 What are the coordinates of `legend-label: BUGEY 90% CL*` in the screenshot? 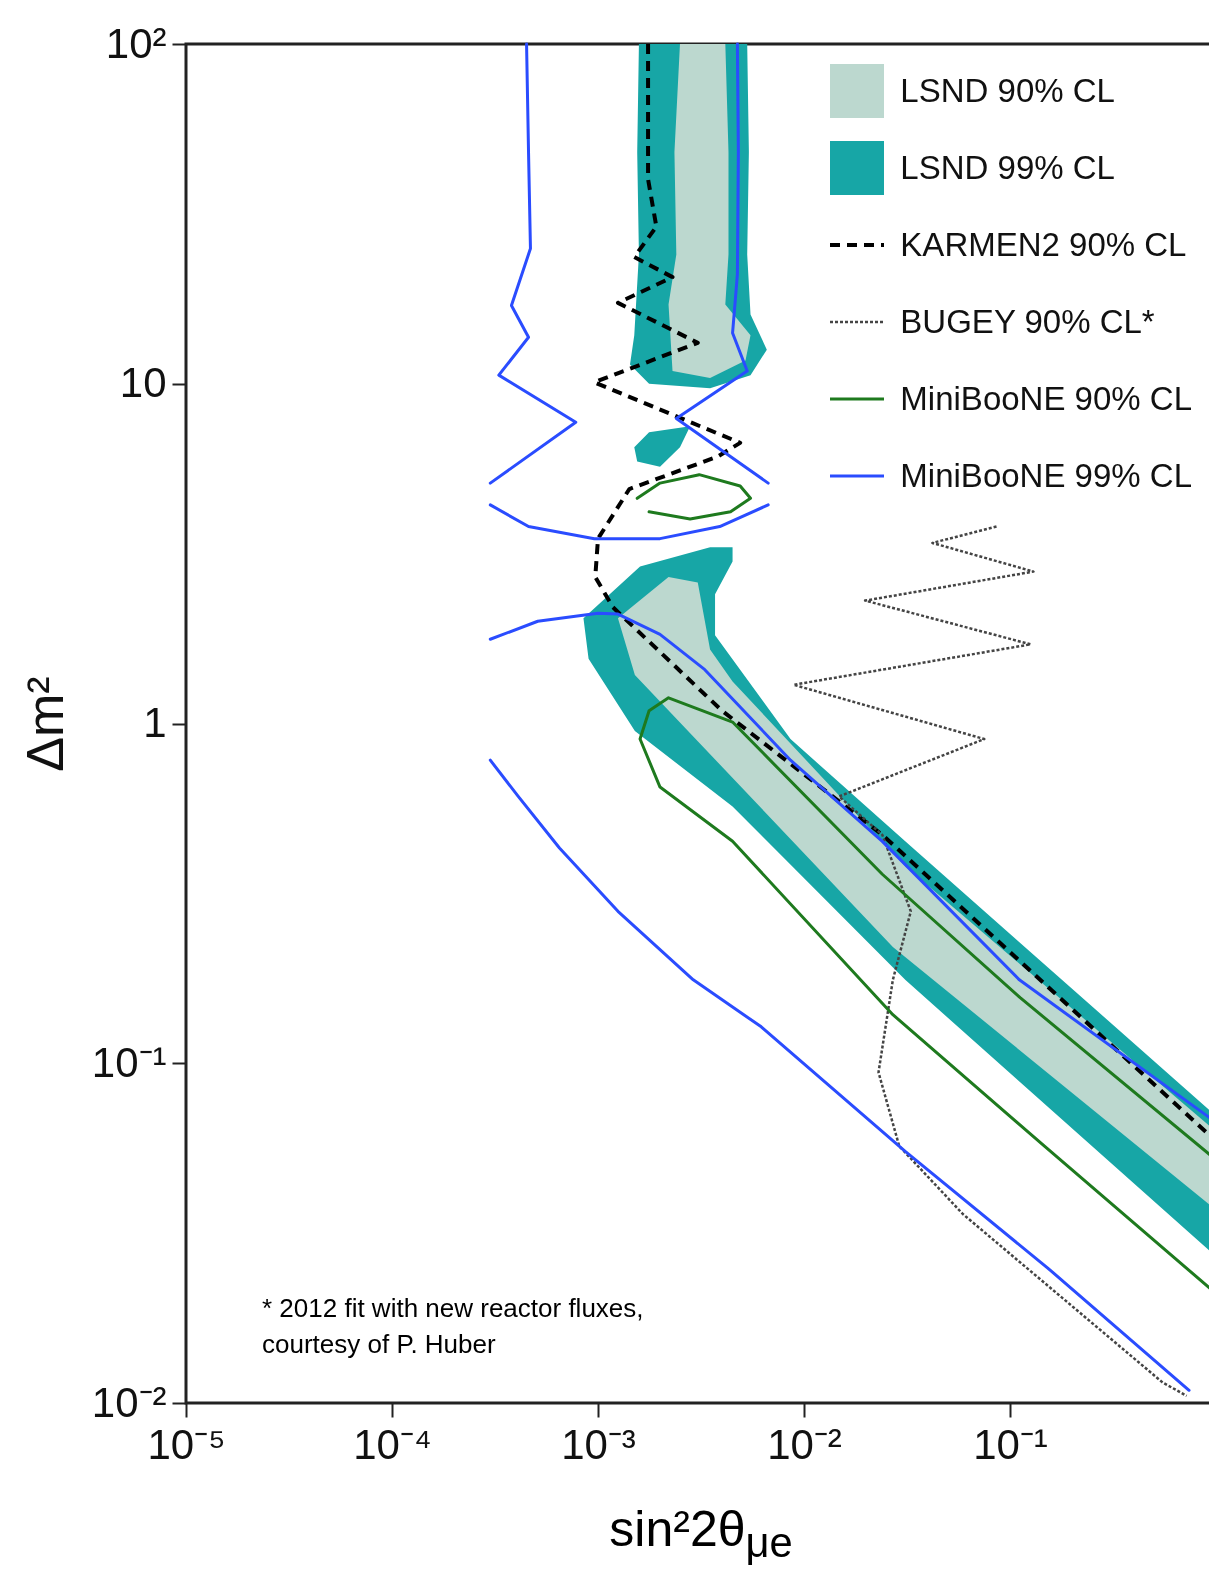 It's located at (1027, 321).